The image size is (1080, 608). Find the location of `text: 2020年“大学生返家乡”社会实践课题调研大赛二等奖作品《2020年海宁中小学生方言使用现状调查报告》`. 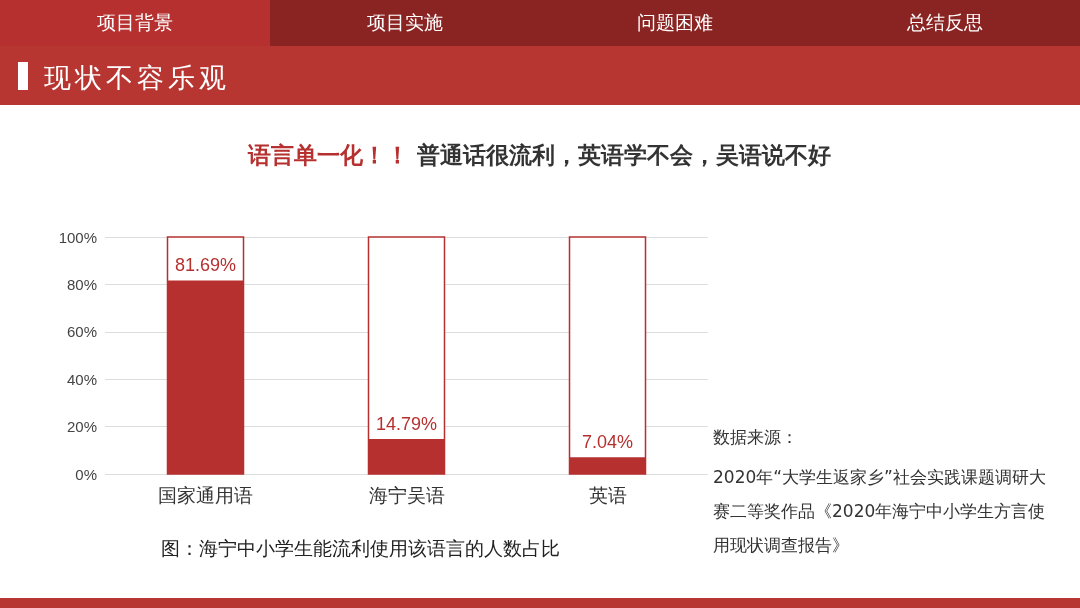

text: 2020年“大学生返家乡”社会实践课题调研大赛二等奖作品《2020年海宁中小学生方言使用现状调查报告》 is located at coordinates (880, 511).